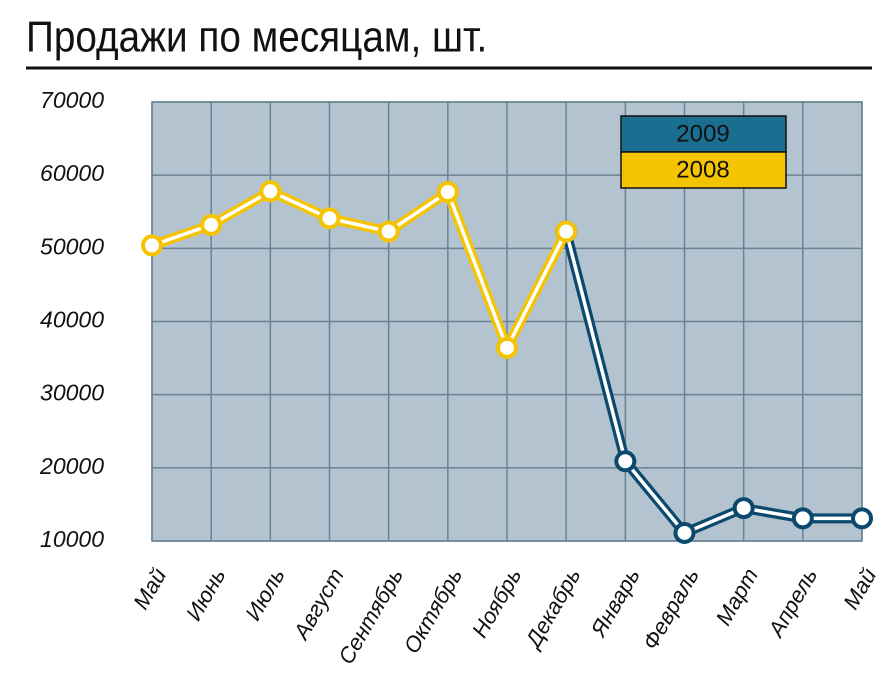  What do you see at coordinates (552, 609) in the screenshot?
I see `x-tick-label: Декабрь` at bounding box center [552, 609].